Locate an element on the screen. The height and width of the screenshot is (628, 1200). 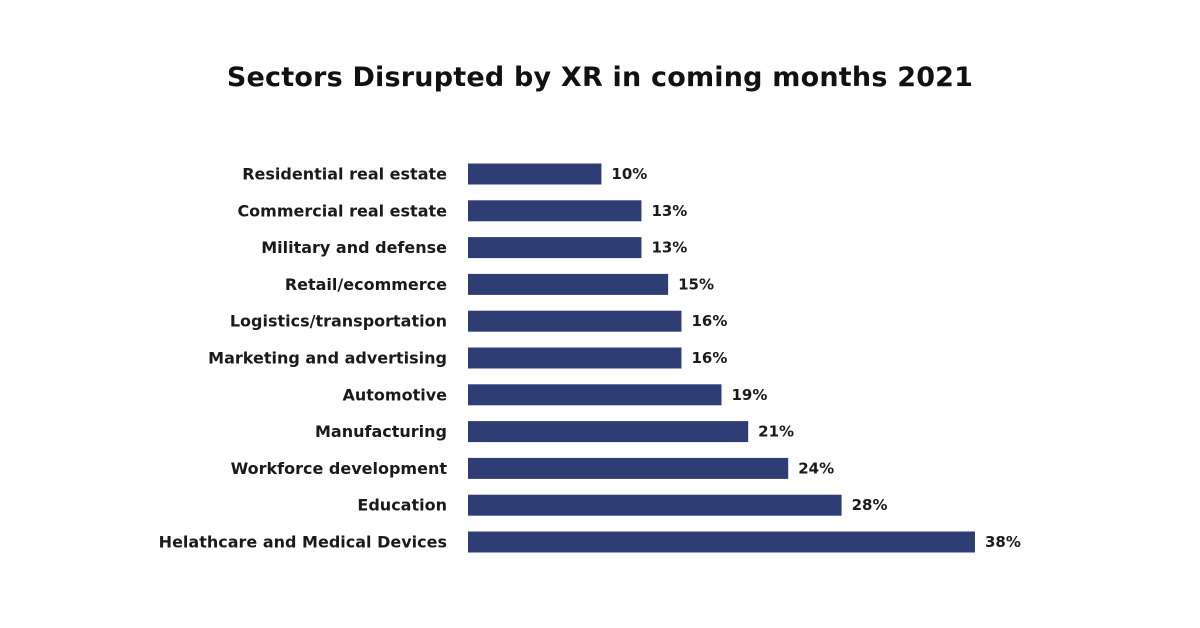
category-label: Military and defense is located at coordinates (354, 247).